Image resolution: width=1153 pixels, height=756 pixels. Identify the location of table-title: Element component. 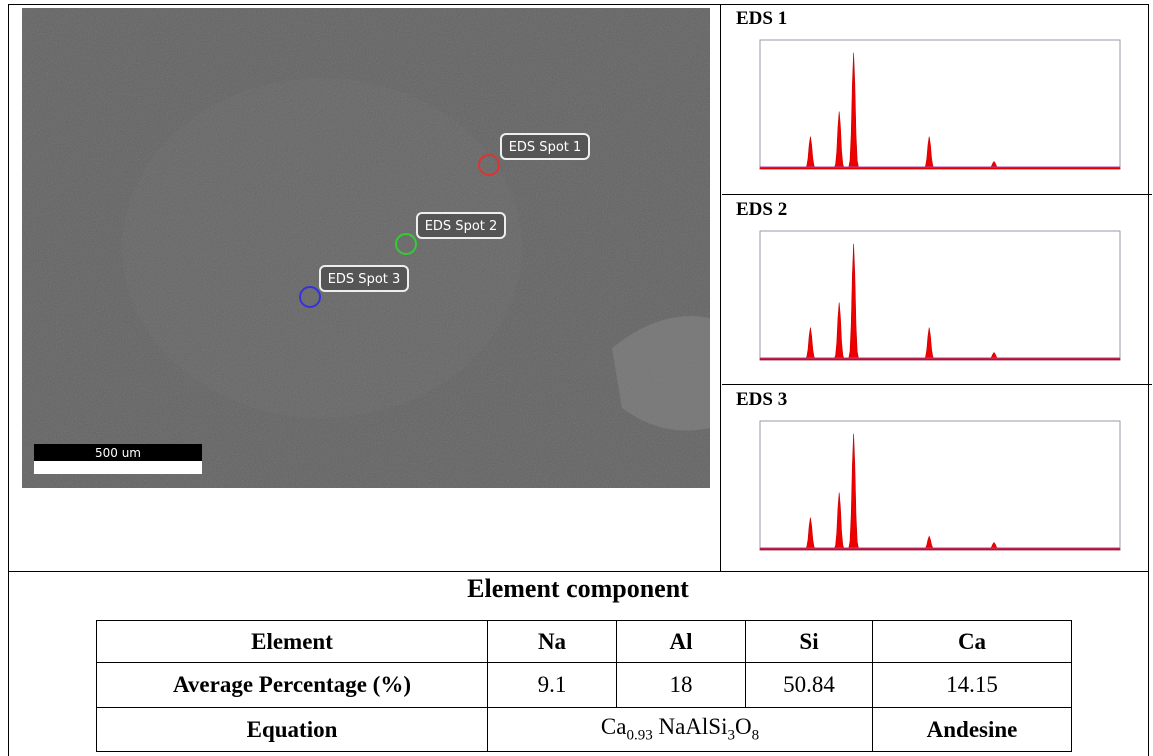
(578, 588).